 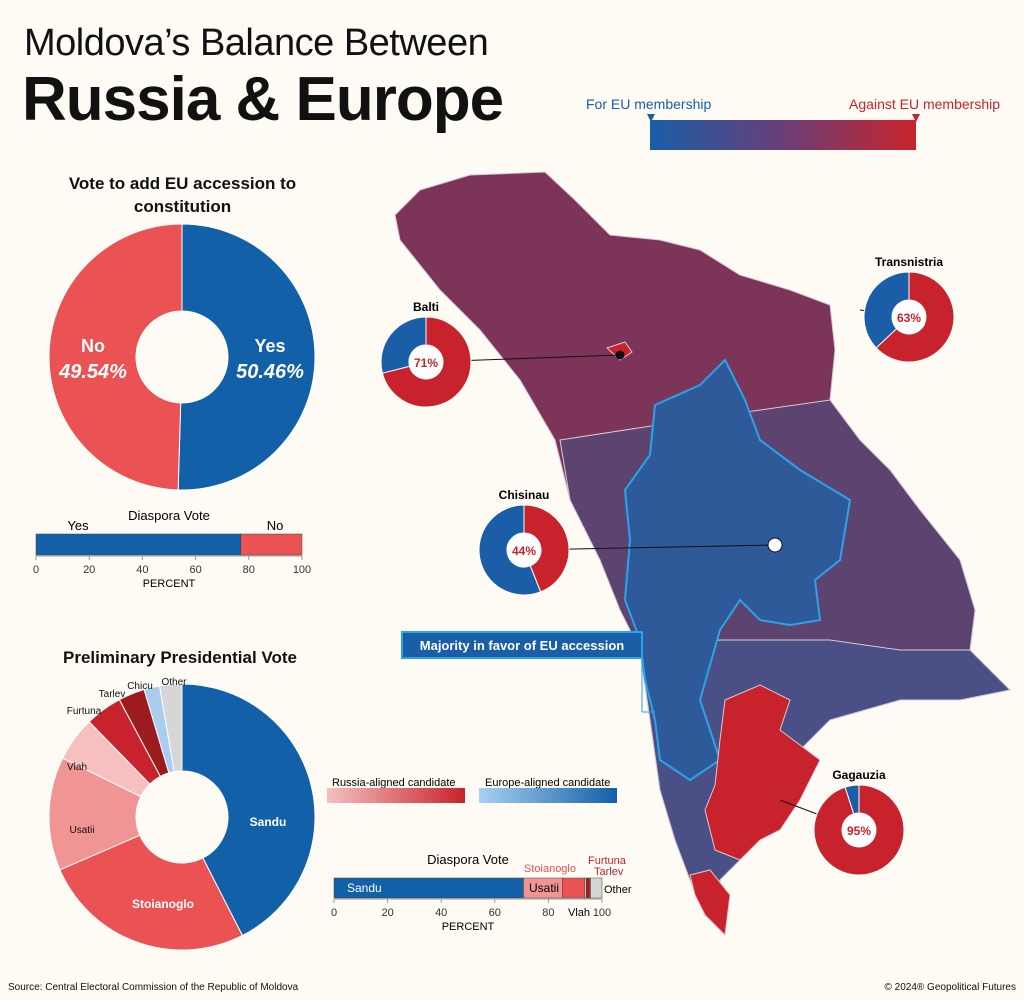 What do you see at coordinates (528, 672) in the screenshot?
I see `majority-callout: Majority in favor of EU accession` at bounding box center [528, 672].